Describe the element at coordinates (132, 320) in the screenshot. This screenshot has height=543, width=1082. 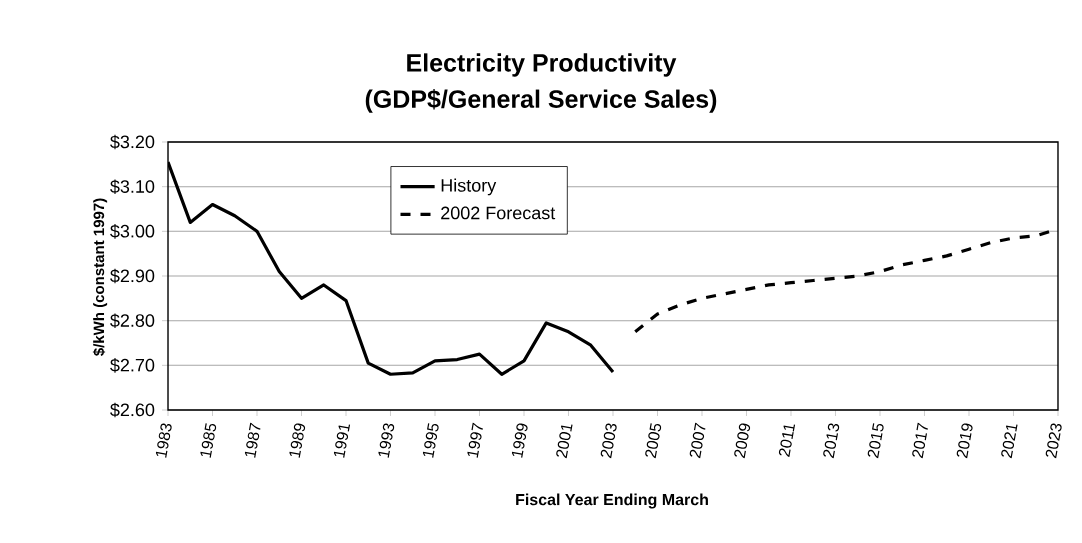
I see `y-tick-label: $2.80` at that location.